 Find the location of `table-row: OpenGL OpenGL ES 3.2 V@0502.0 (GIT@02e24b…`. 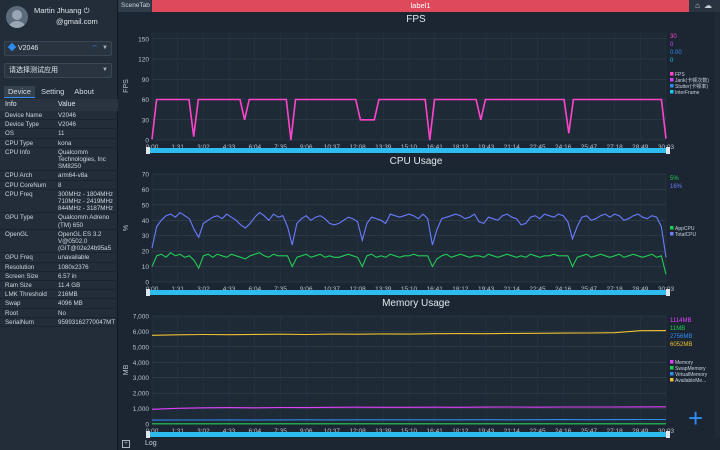

table-row: OpenGL OpenGL ES 3.2 V@0502.0 (GIT@02e24b… is located at coordinates (59, 242).